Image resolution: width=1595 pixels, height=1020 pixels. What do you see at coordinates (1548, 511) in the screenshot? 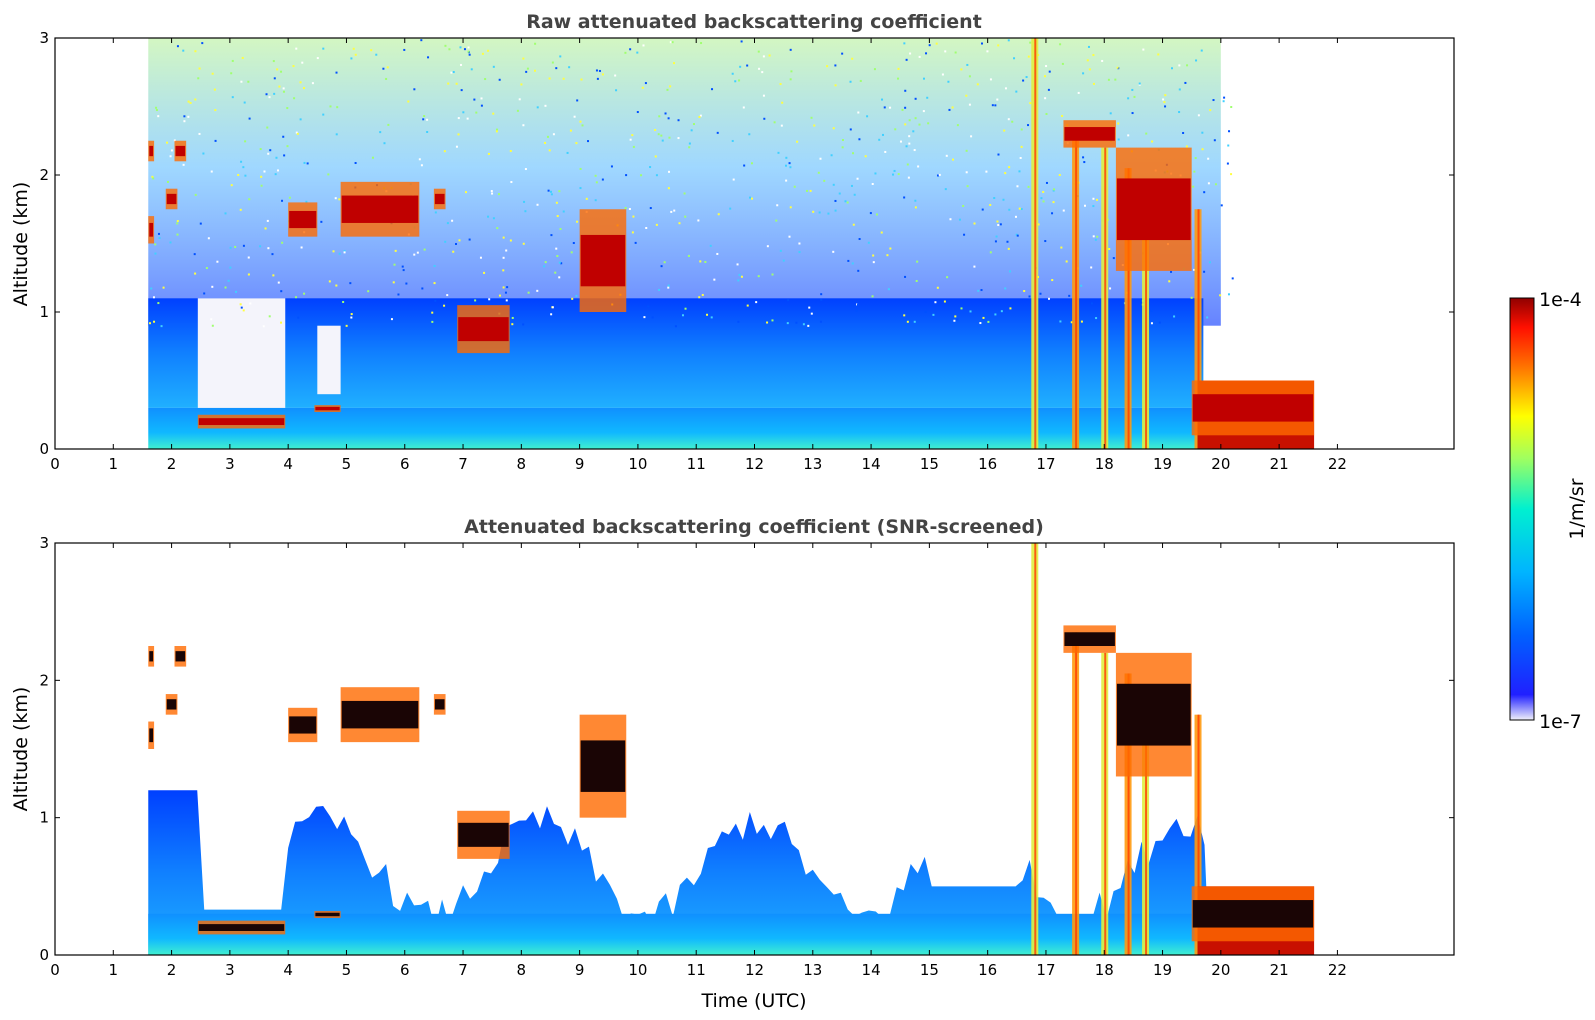
I see `colorbar: 1e-4 1e-7 1/m/sr` at bounding box center [1548, 511].